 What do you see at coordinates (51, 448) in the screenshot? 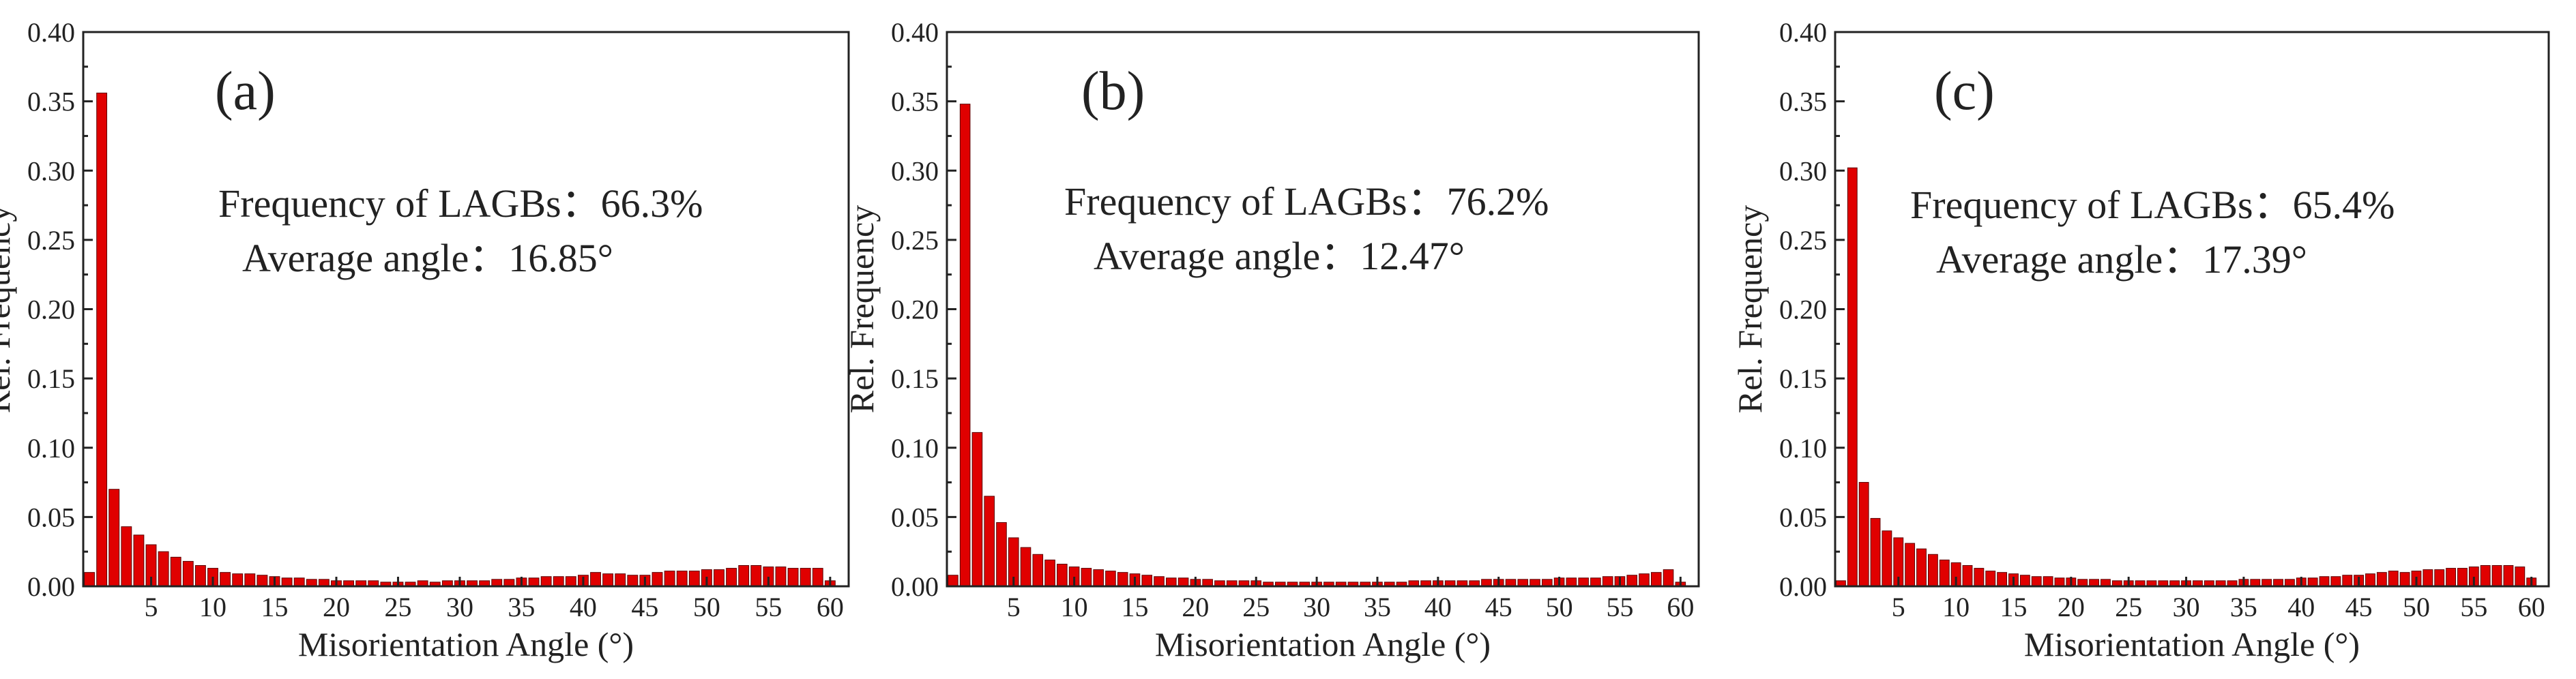
I see `y-tick-label: 0.10` at bounding box center [51, 448].